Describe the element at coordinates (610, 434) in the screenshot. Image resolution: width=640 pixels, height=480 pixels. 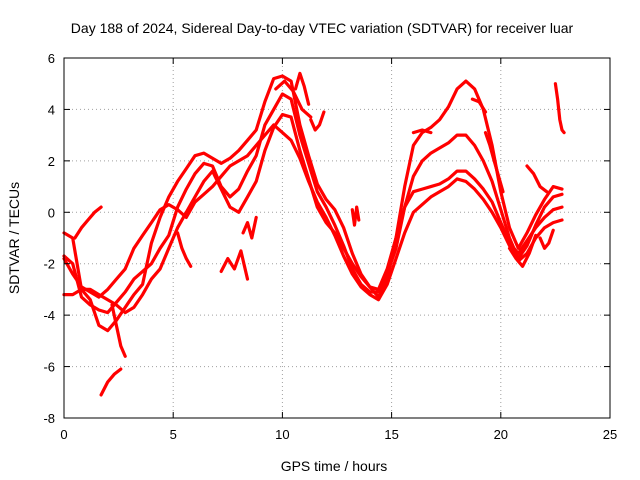
I see `x-tick-label: 25` at that location.